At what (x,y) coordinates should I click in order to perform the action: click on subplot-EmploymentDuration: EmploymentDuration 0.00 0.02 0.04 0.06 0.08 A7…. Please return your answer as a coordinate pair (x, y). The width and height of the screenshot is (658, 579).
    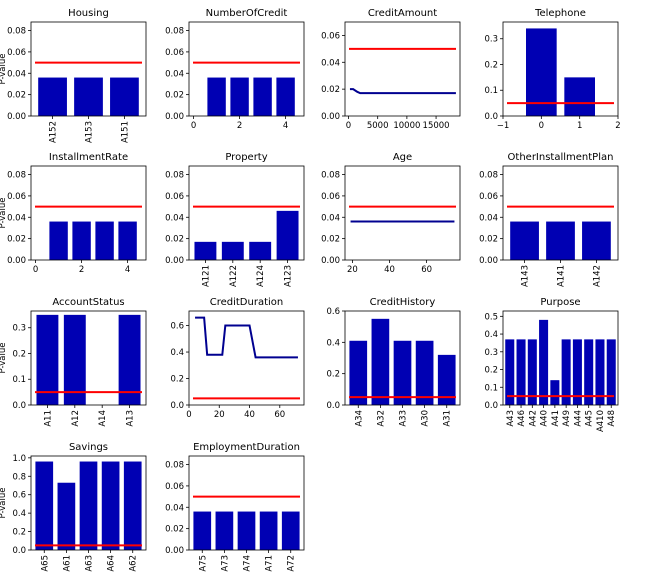
    Looking at the image, I should click on (235, 507).